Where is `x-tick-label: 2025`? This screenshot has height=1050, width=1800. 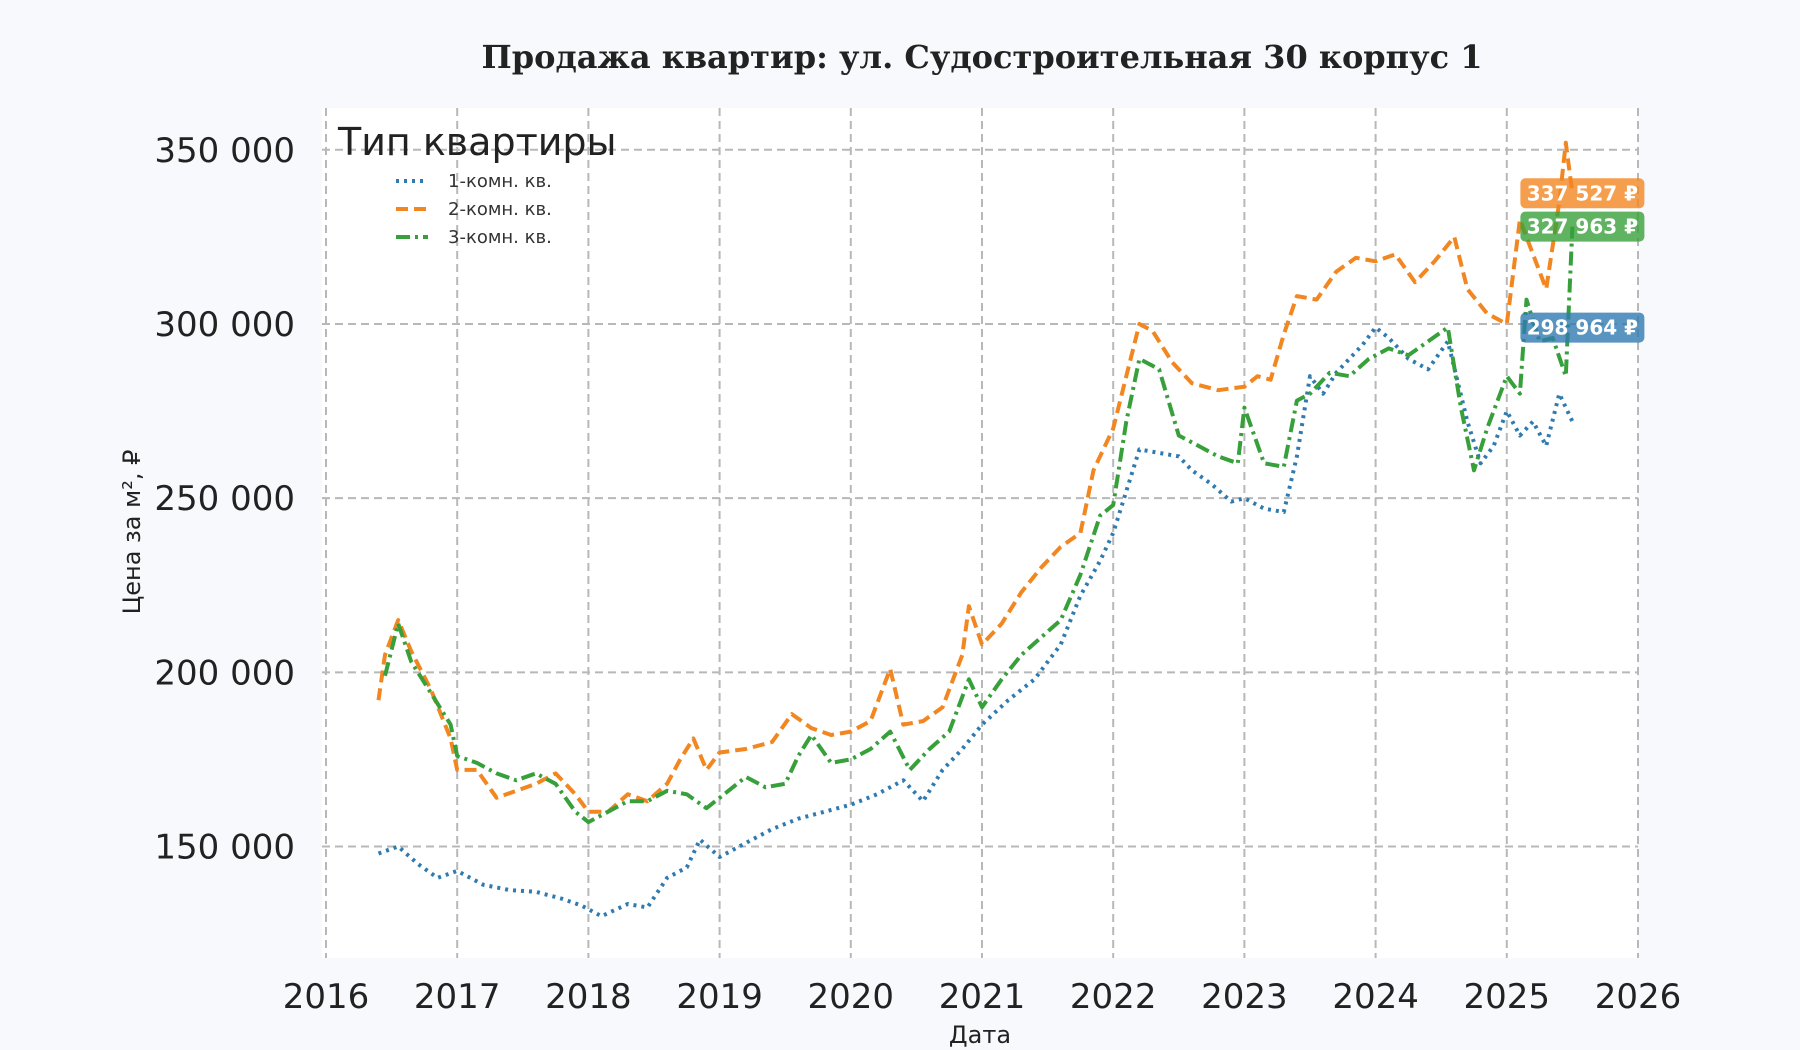 x-tick-label: 2025 is located at coordinates (1507, 997).